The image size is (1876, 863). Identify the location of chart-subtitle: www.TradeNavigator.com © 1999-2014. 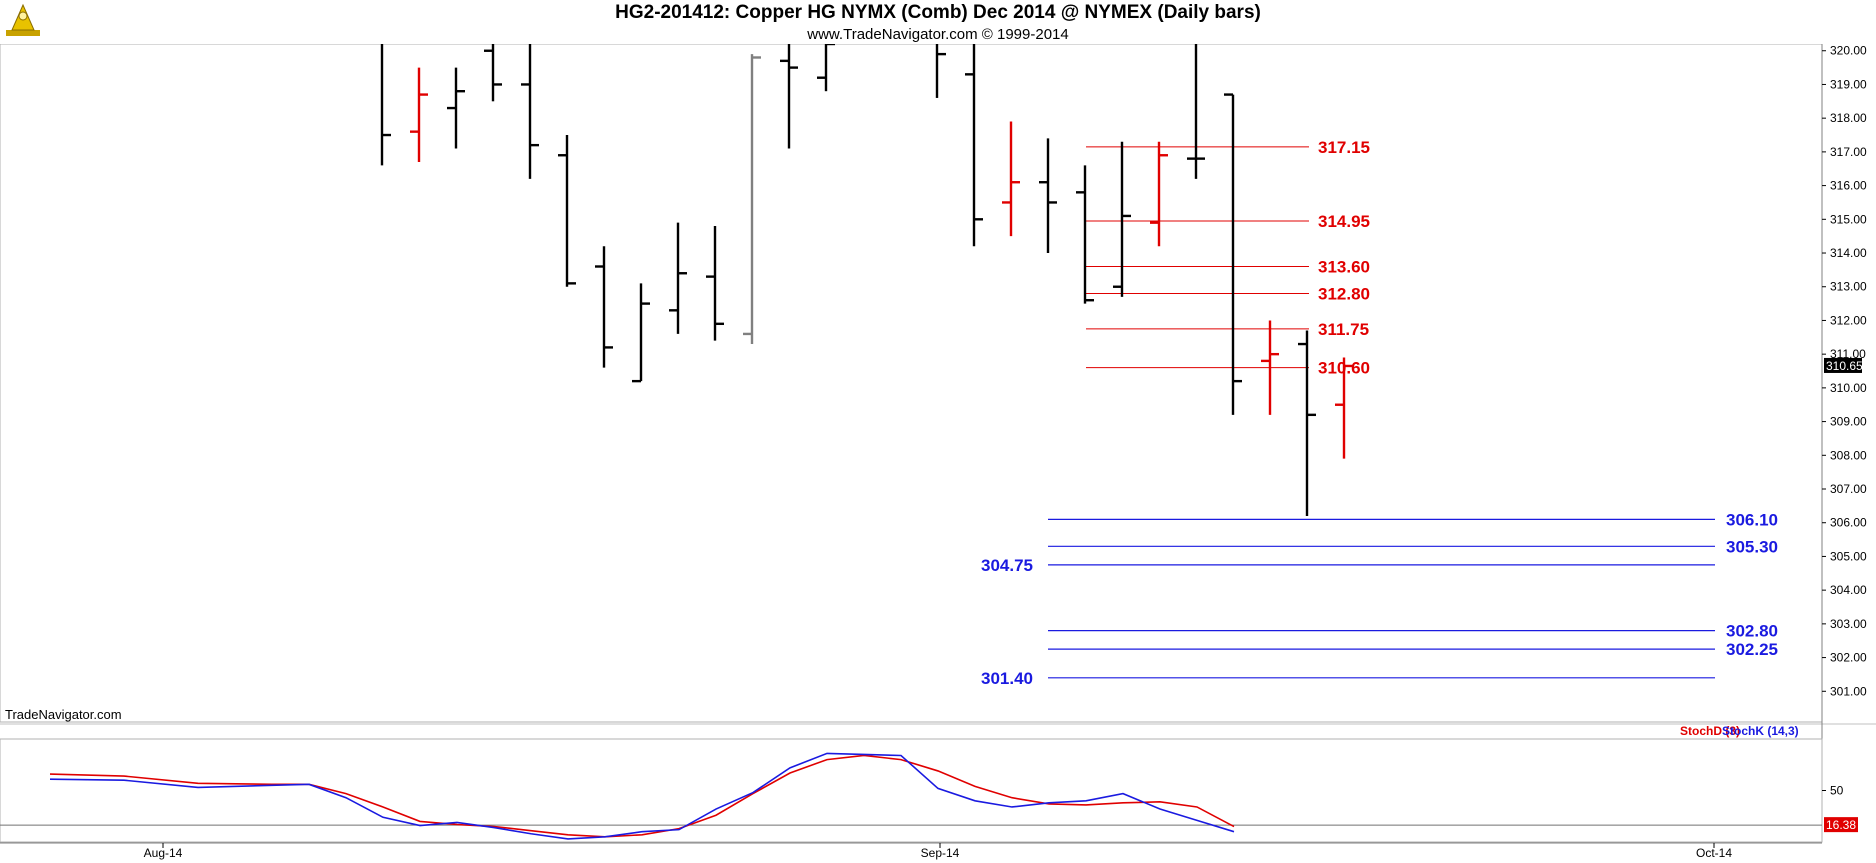
(938, 34).